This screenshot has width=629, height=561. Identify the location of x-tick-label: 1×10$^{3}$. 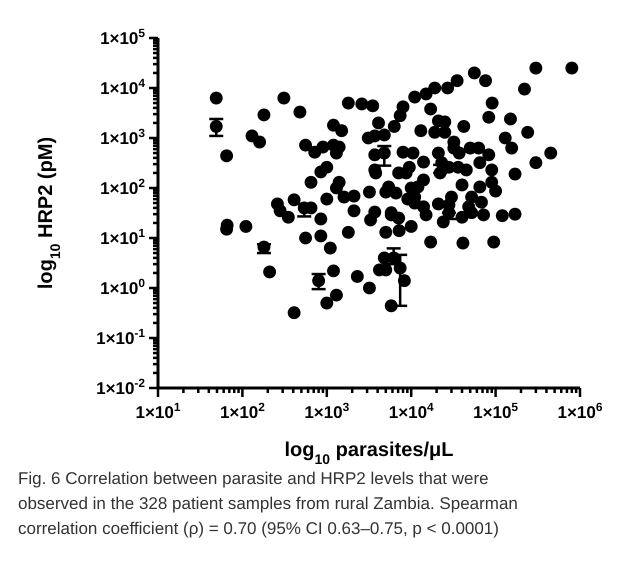
(327, 411).